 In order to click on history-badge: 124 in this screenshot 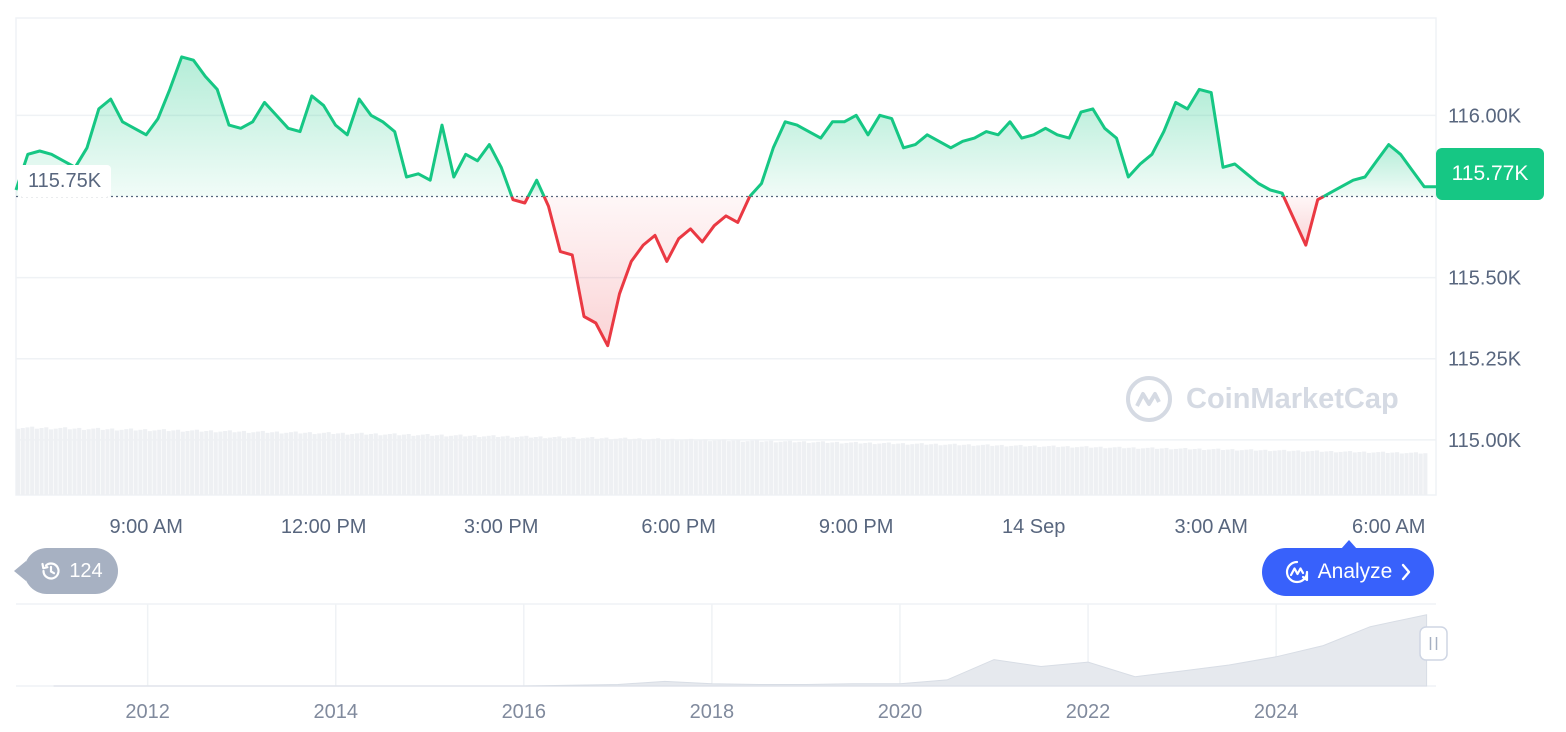, I will do `click(66, 571)`.